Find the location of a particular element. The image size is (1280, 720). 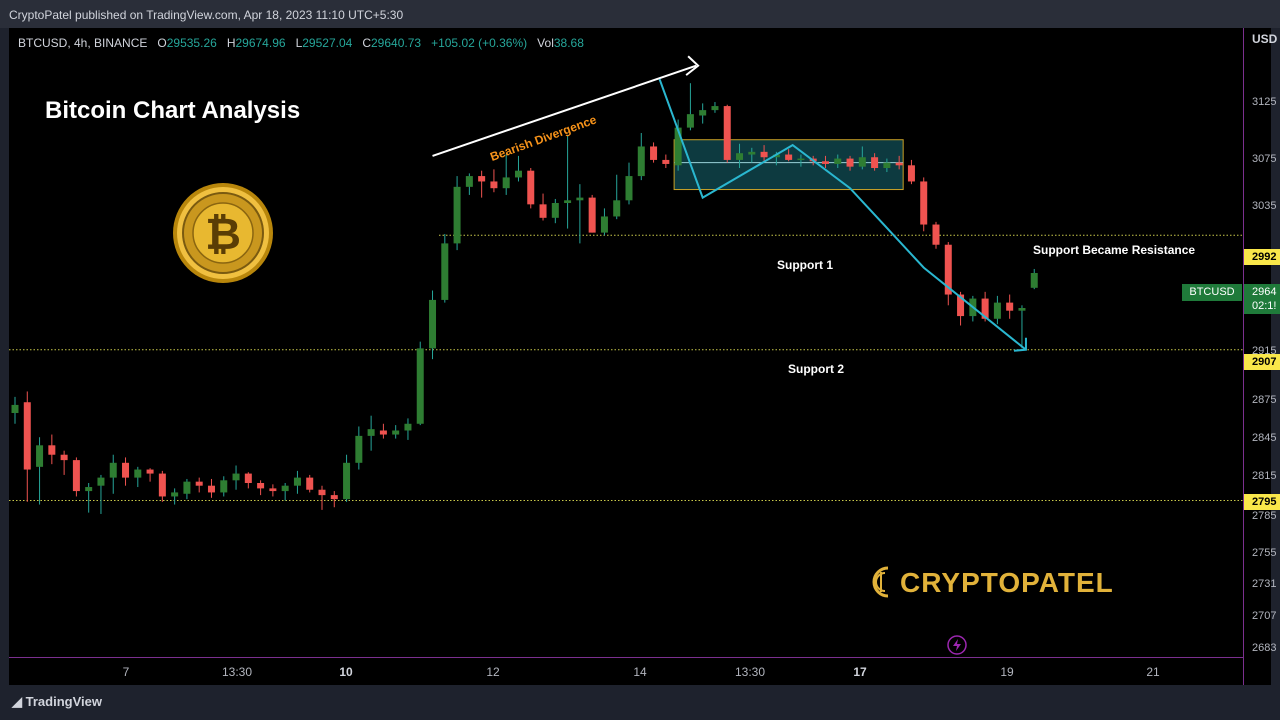

low-label: L is located at coordinates (299, 43).